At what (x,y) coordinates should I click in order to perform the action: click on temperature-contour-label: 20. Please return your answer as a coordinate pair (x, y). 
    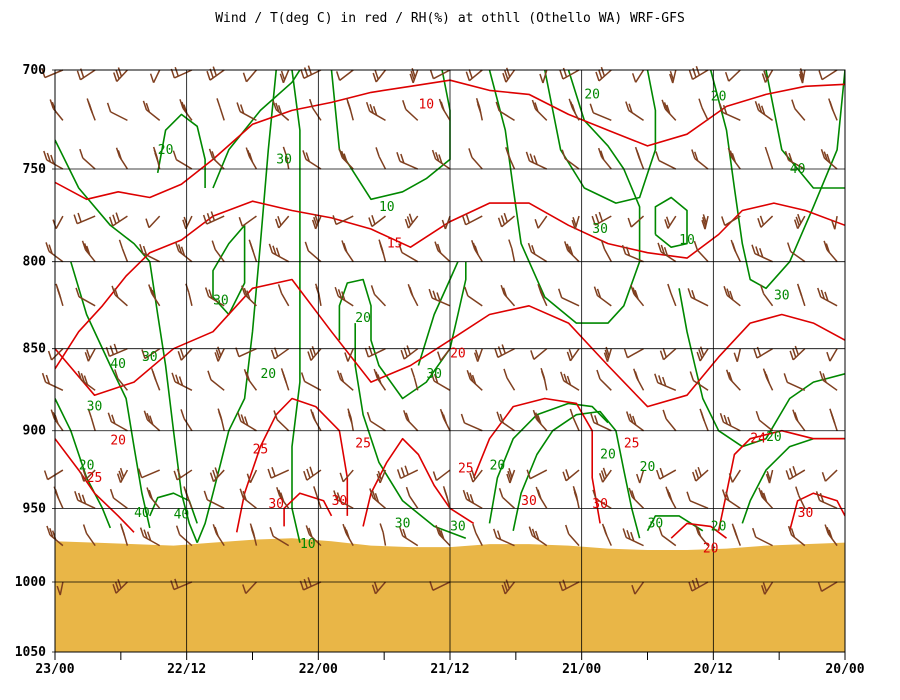
    Looking at the image, I should click on (118, 440).